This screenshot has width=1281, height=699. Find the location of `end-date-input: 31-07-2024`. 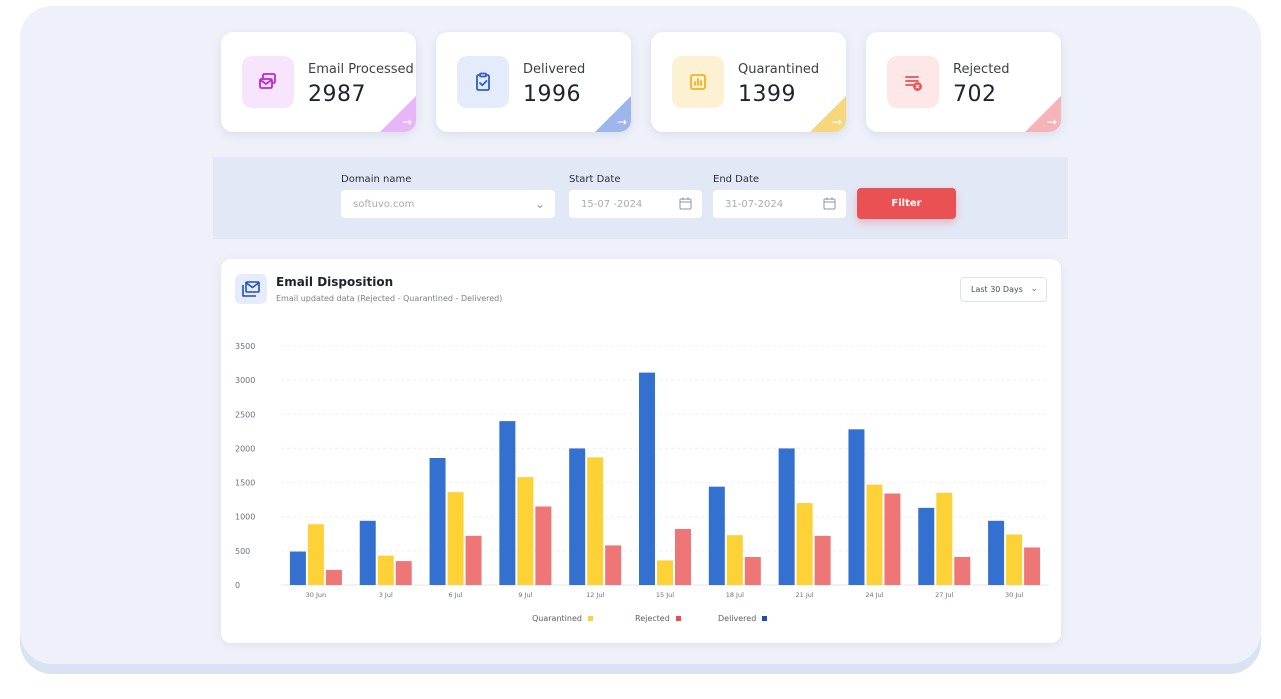

end-date-input: 31-07-2024 is located at coordinates (779, 204).